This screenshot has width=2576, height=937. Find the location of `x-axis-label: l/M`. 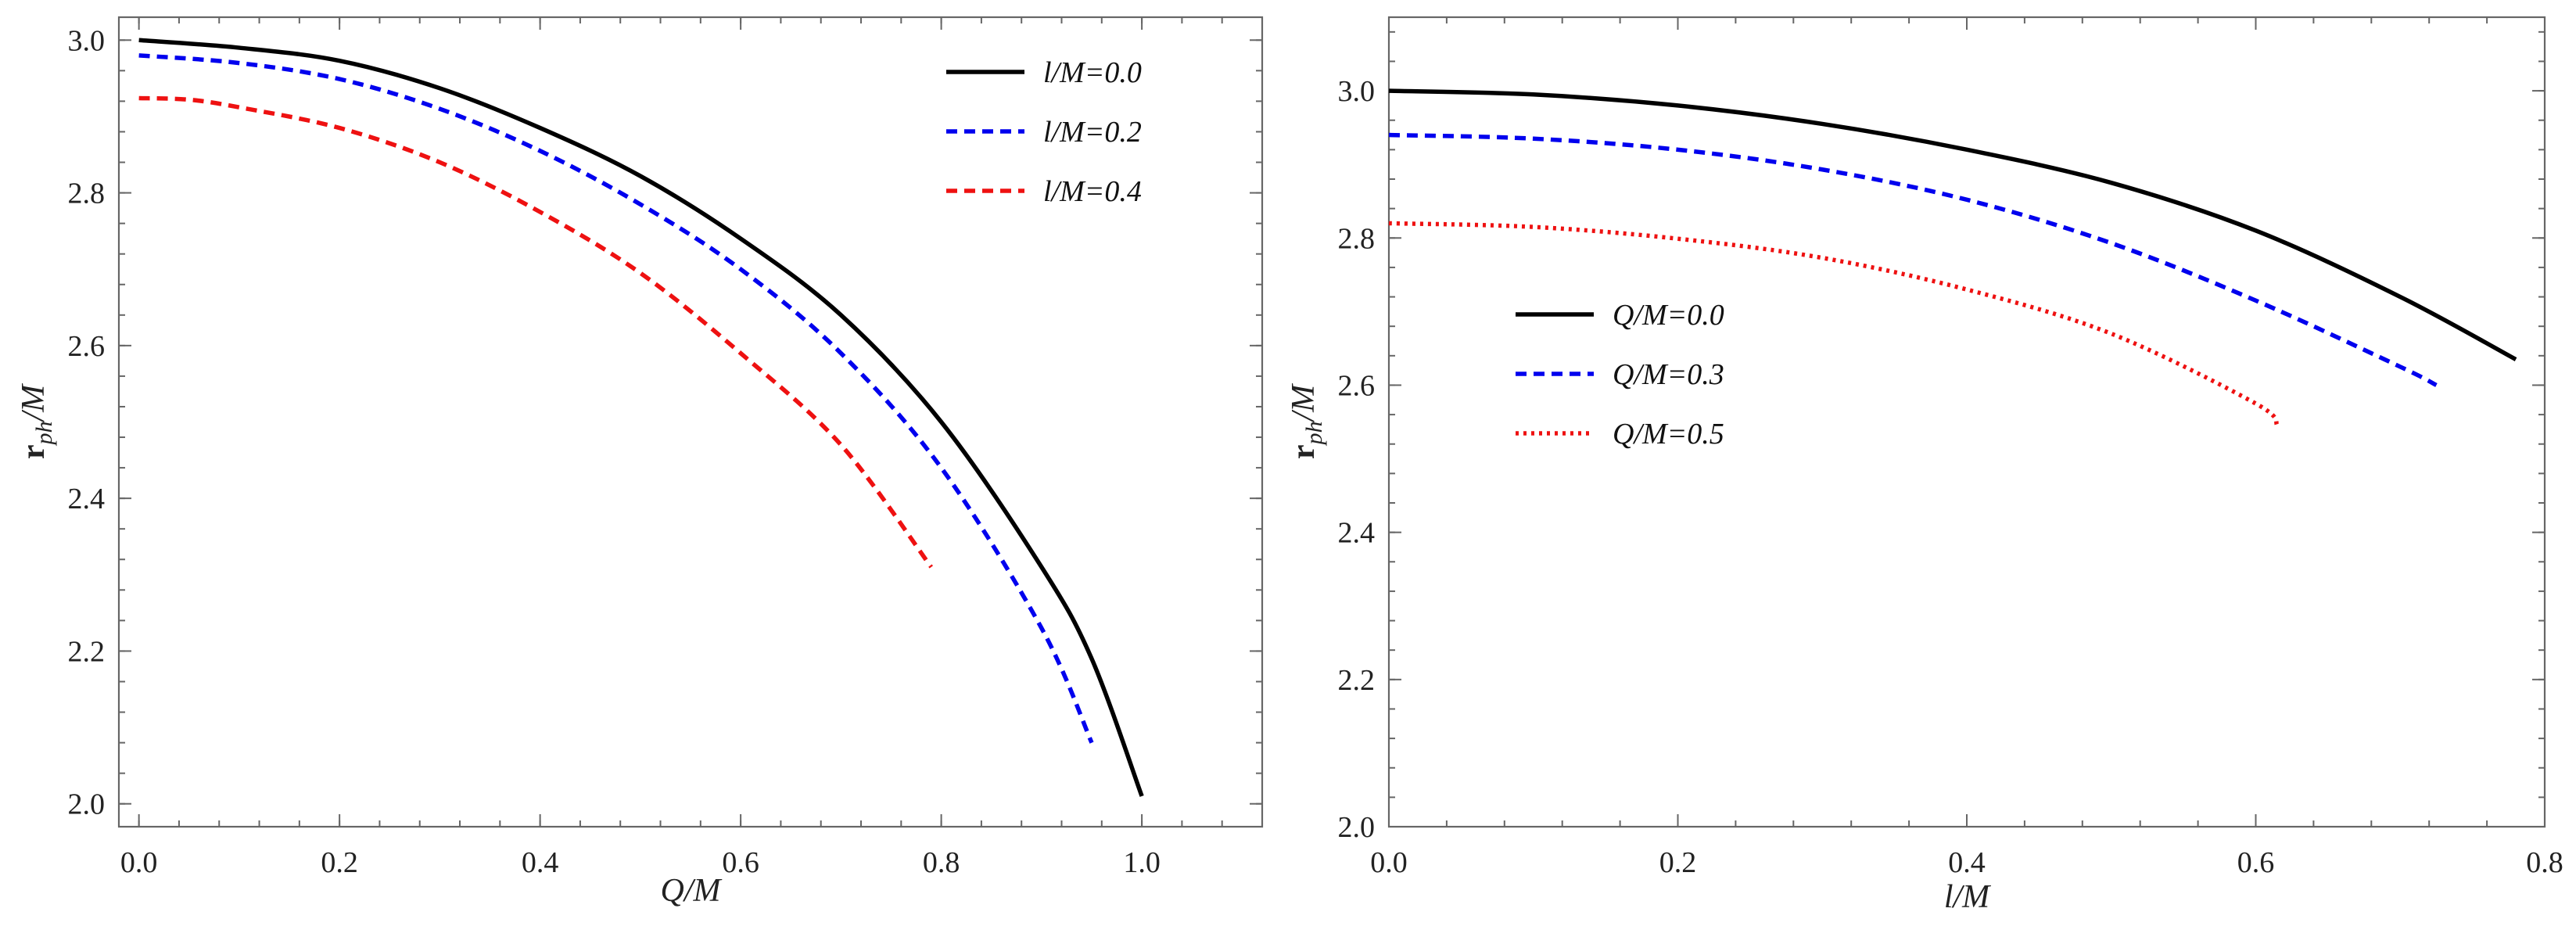

x-axis-label: l/M is located at coordinates (1967, 897).